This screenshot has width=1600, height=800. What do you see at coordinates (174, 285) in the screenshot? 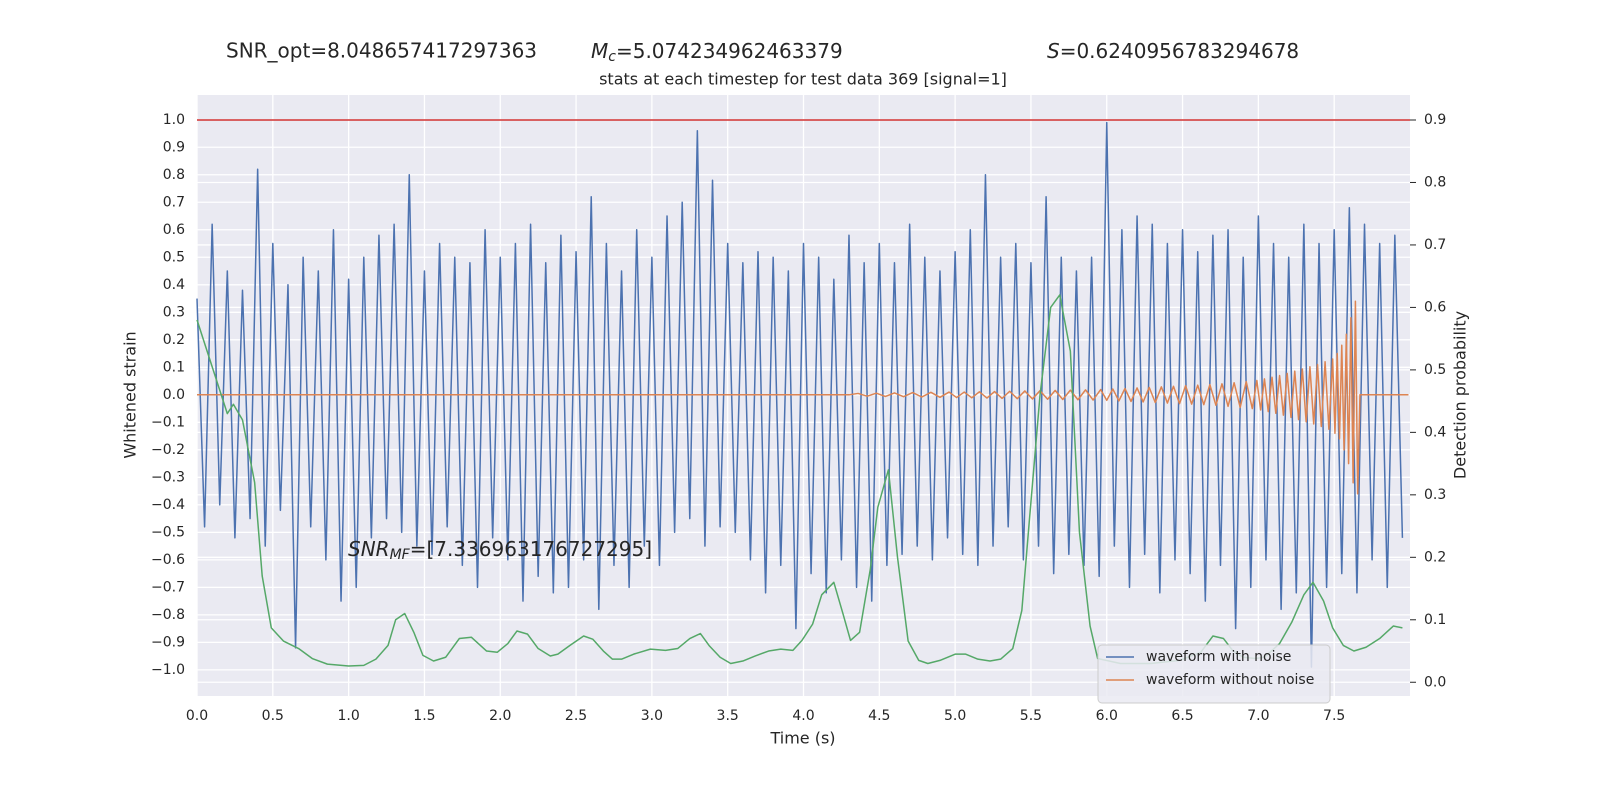
I see `y-tick-label: 0.4` at bounding box center [174, 285].